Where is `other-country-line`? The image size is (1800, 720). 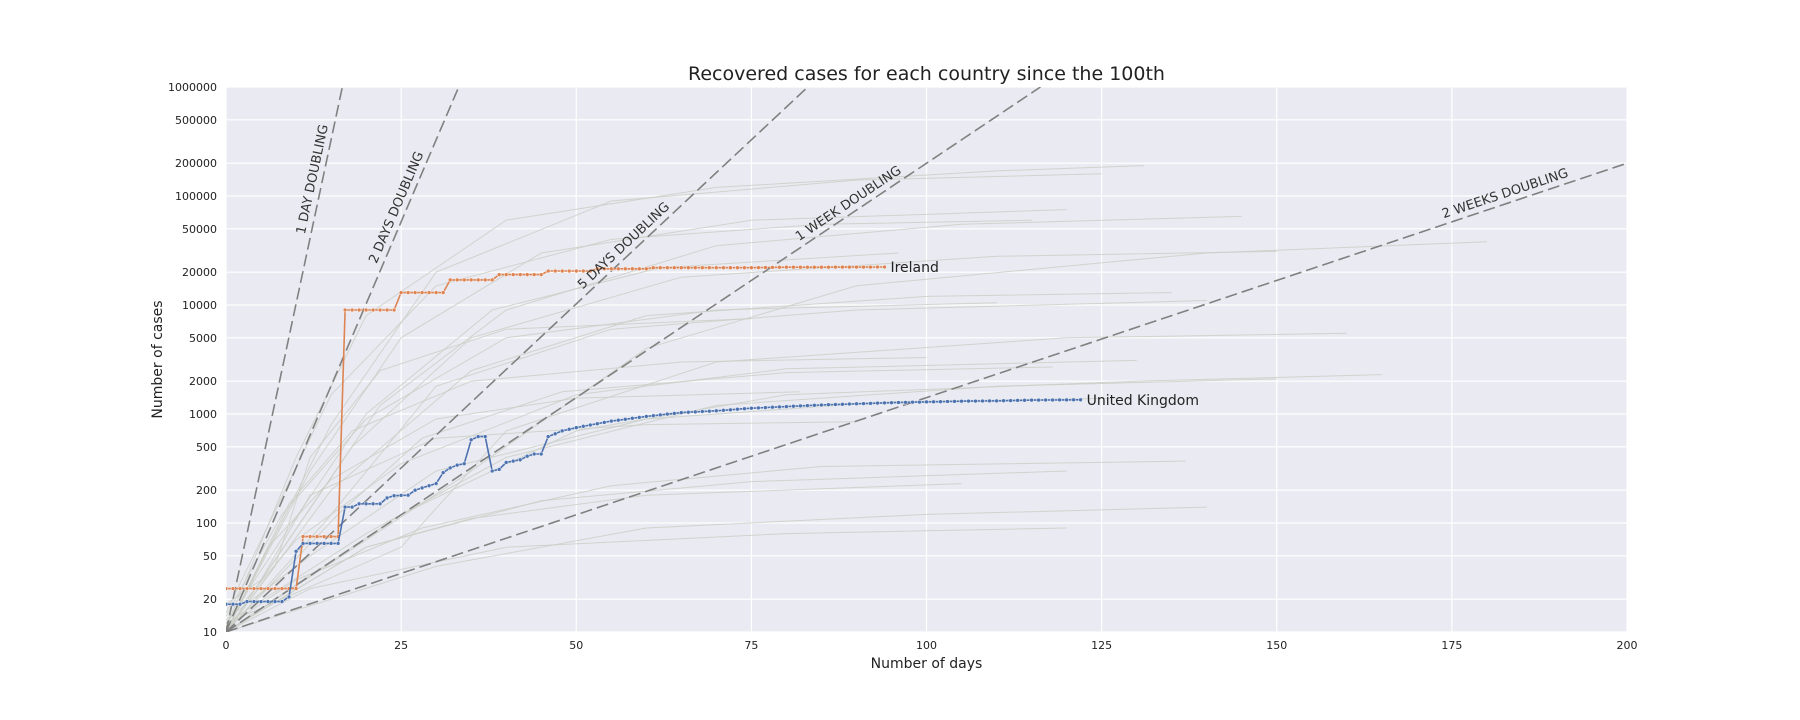
other-country-line is located at coordinates (513, 511).